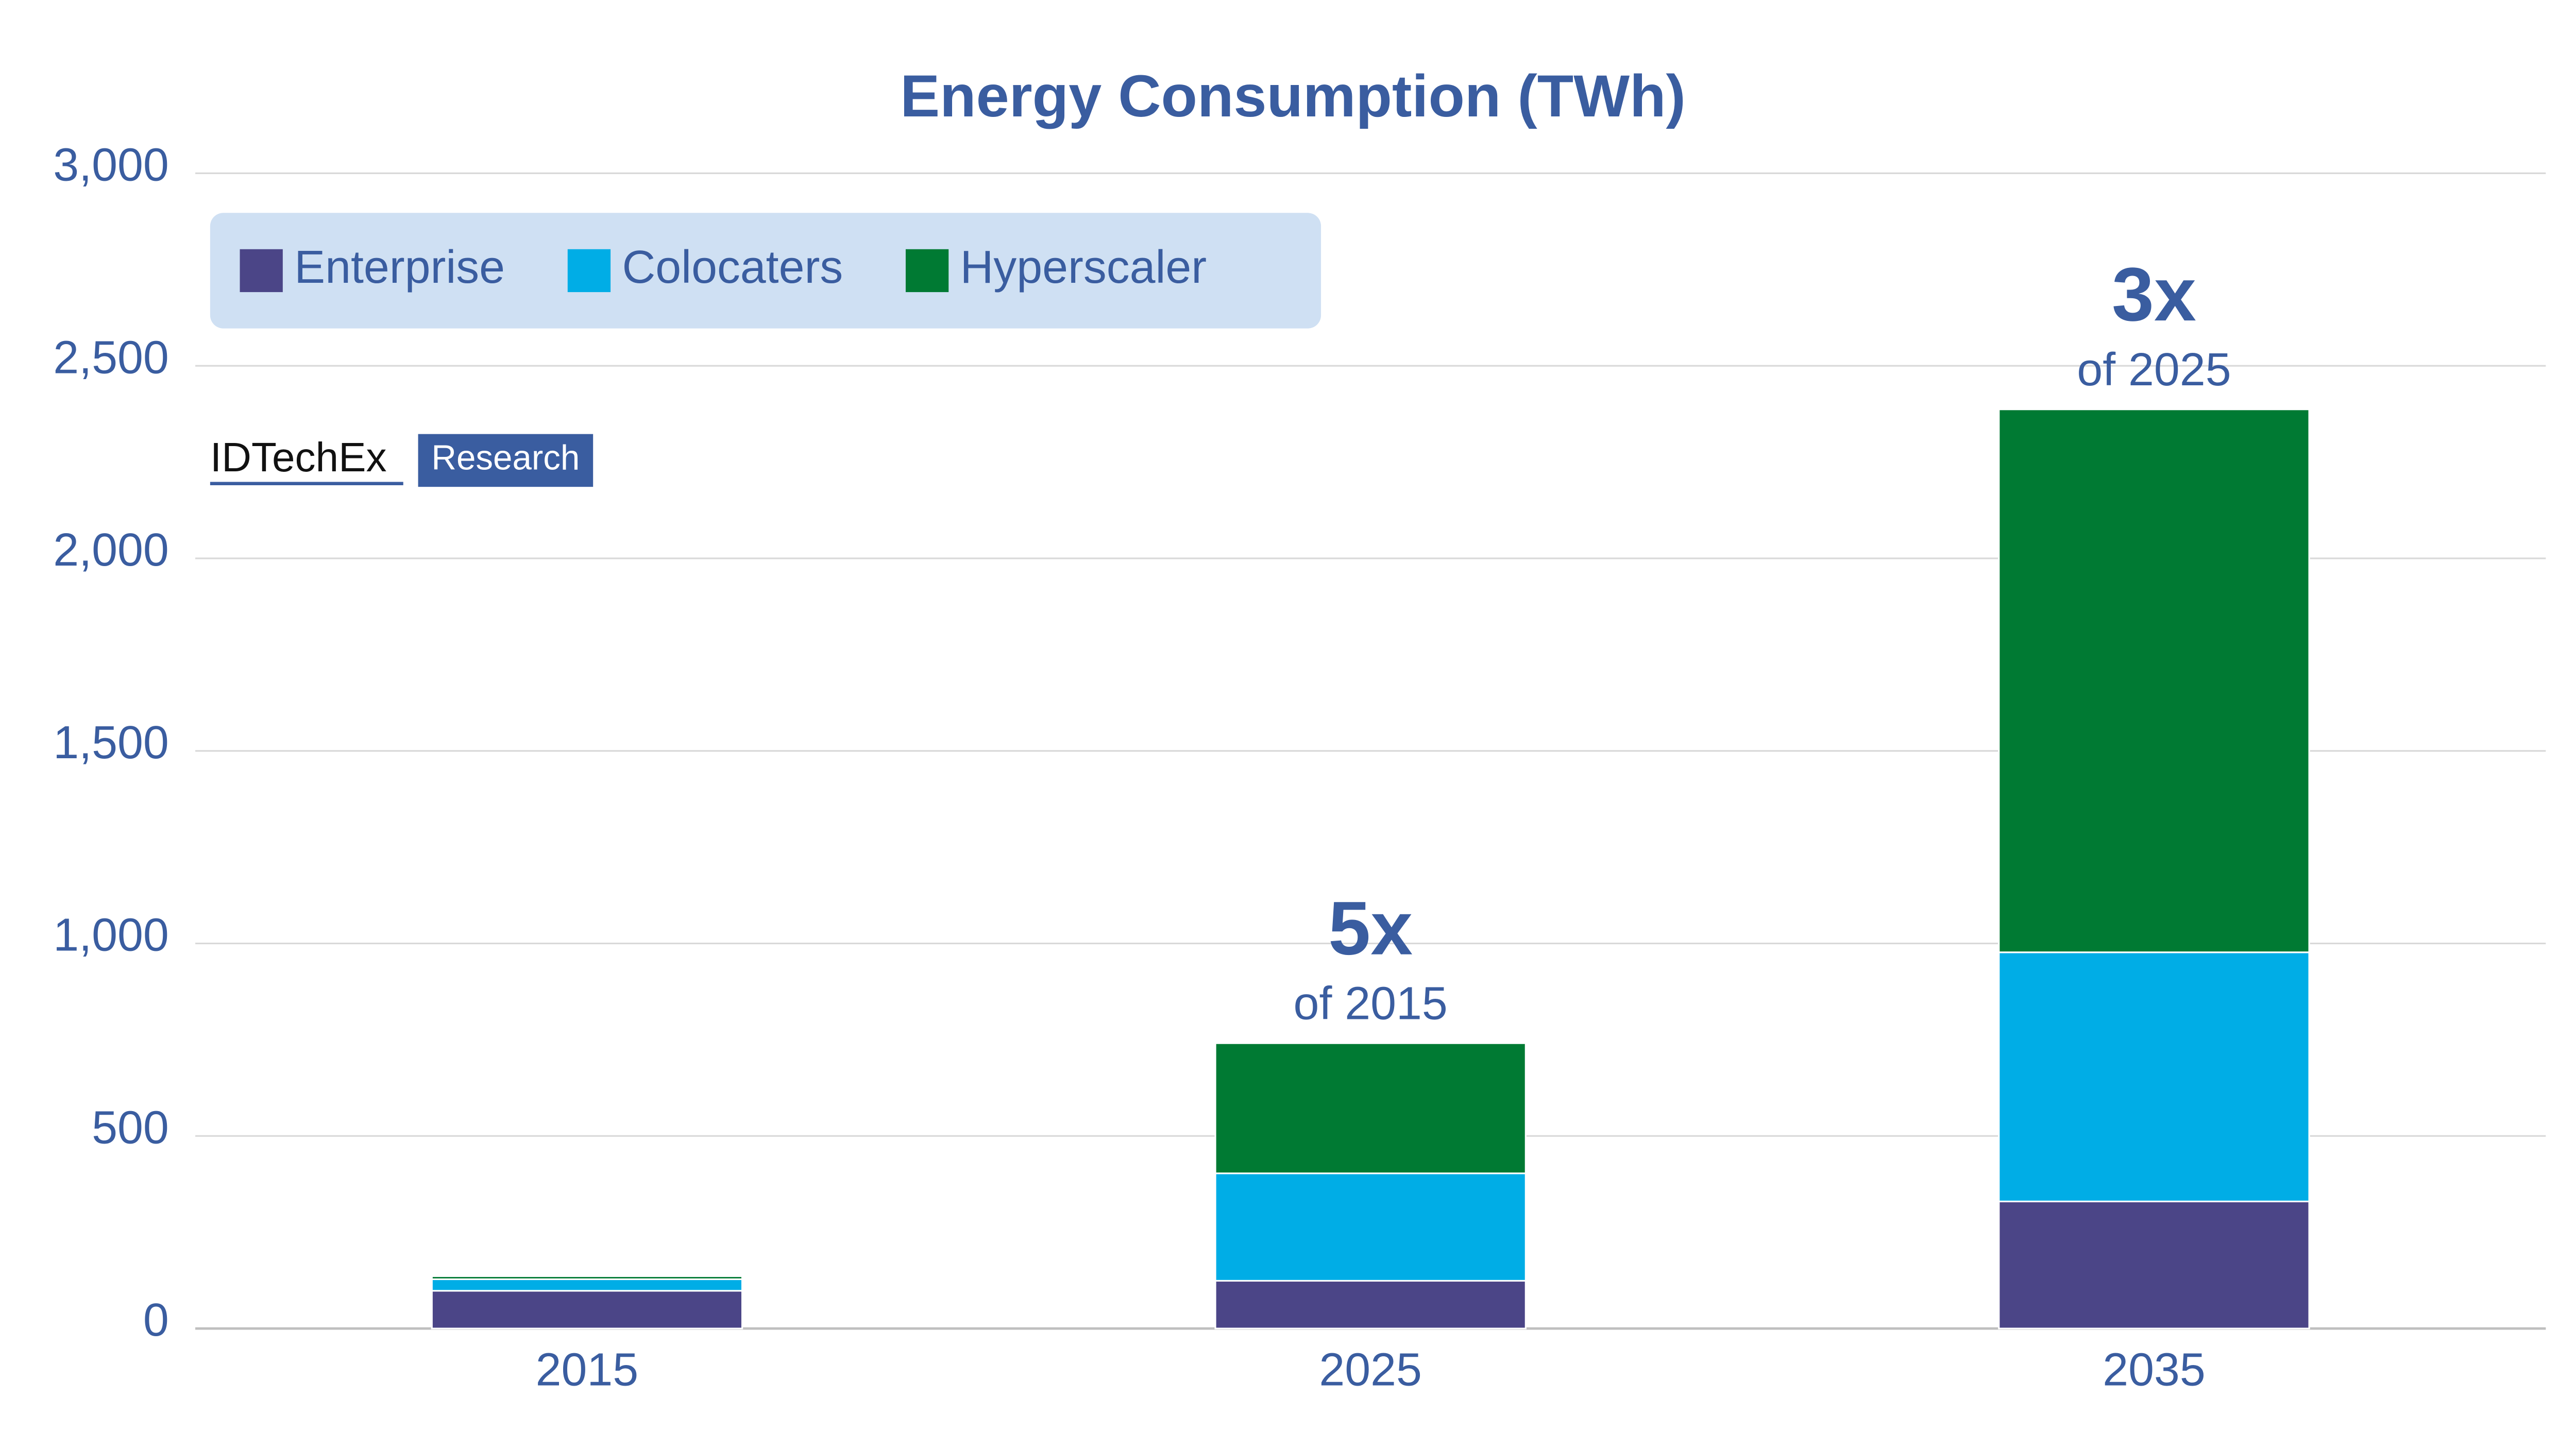  Describe the element at coordinates (2154, 294) in the screenshot. I see `annotation-label: 3x` at that location.